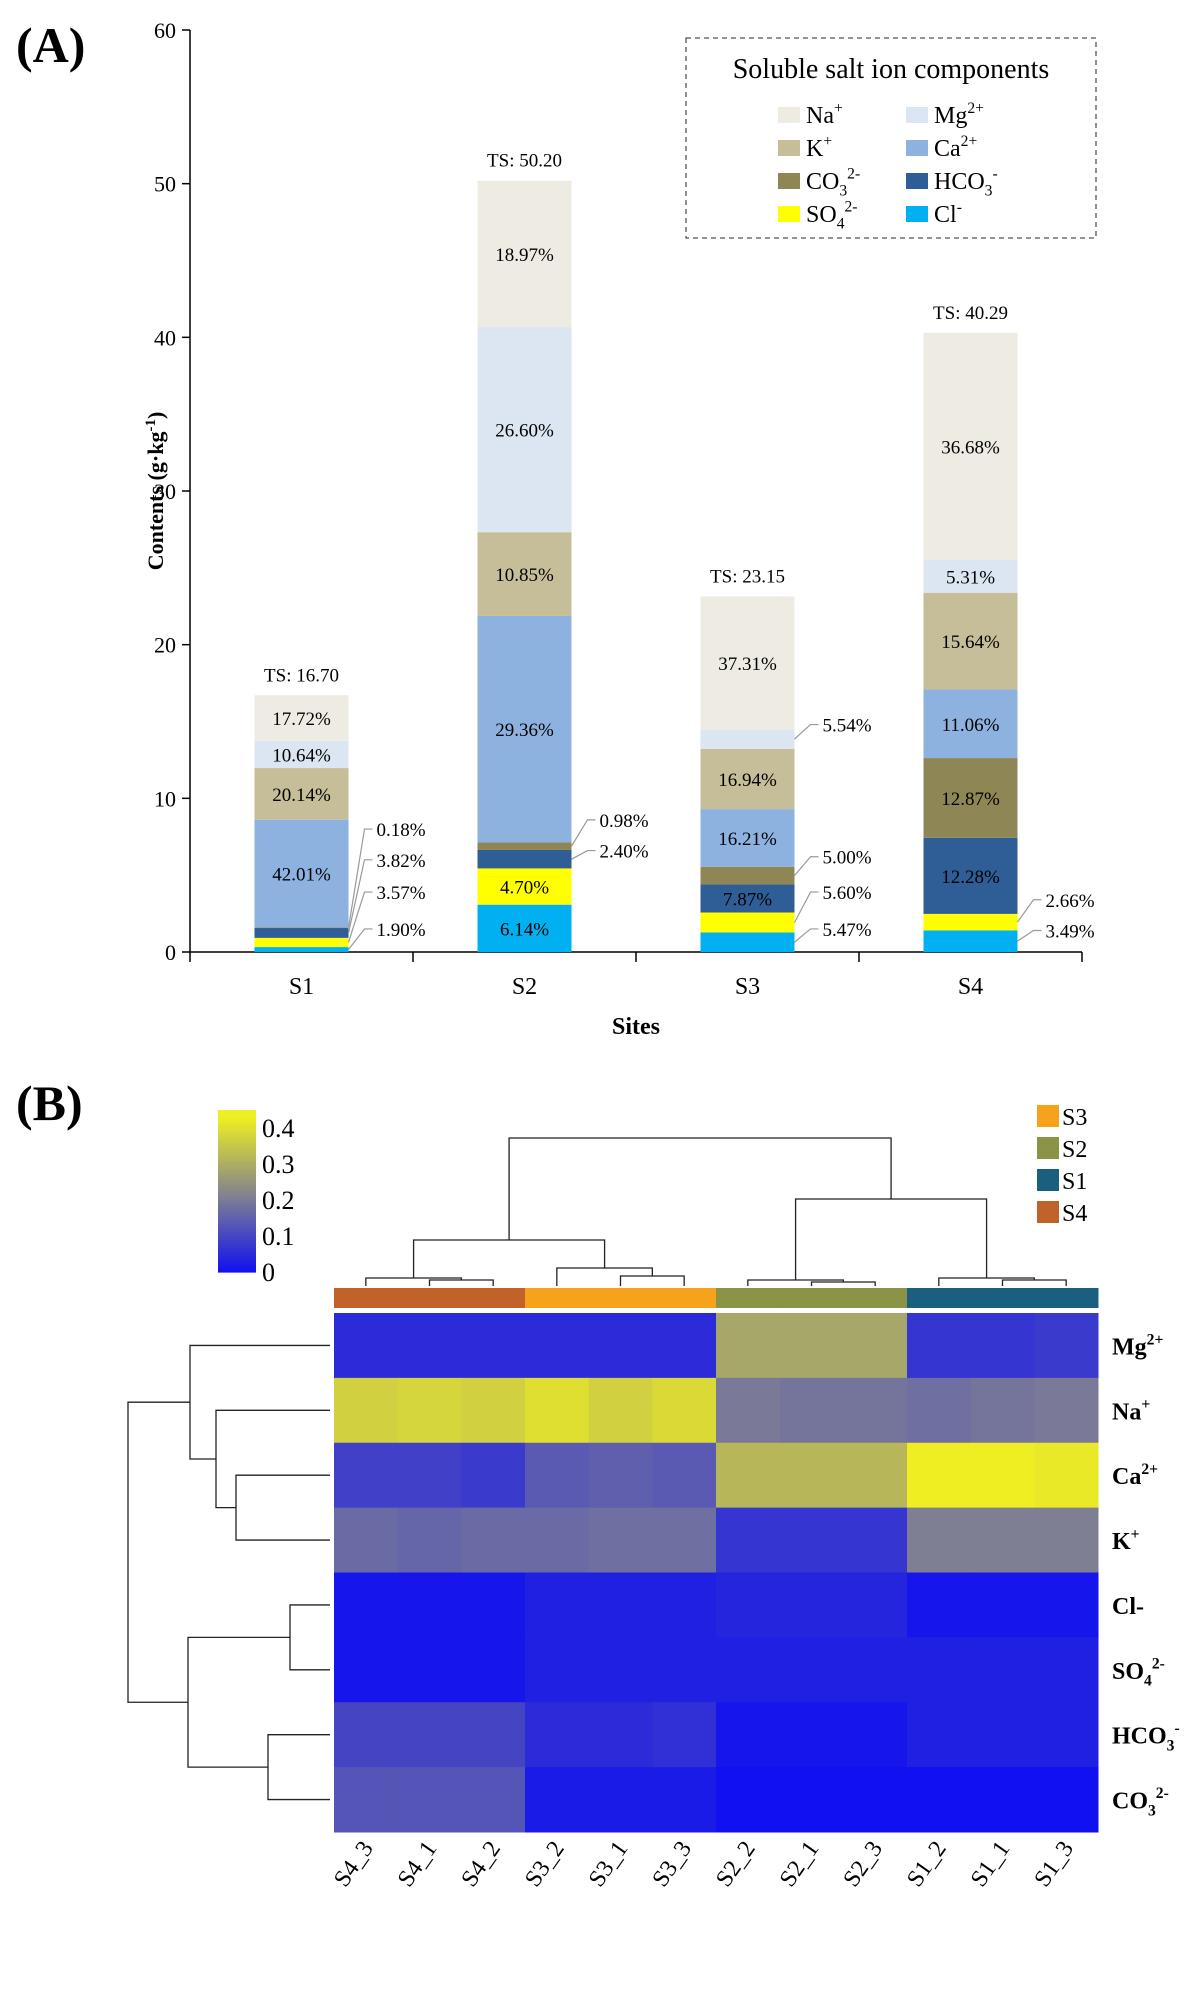 The image size is (1200, 1989). I want to click on column-label: S4_3, so click(354, 1864).